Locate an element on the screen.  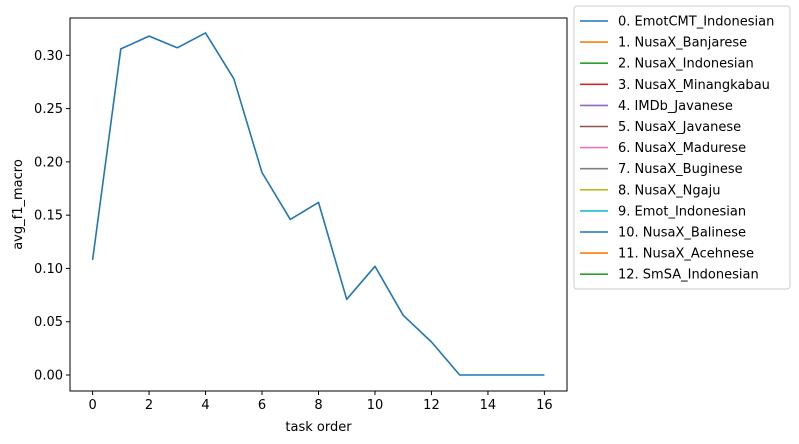
legend-label: 12. SmSA_Indonesian is located at coordinates (688, 275).